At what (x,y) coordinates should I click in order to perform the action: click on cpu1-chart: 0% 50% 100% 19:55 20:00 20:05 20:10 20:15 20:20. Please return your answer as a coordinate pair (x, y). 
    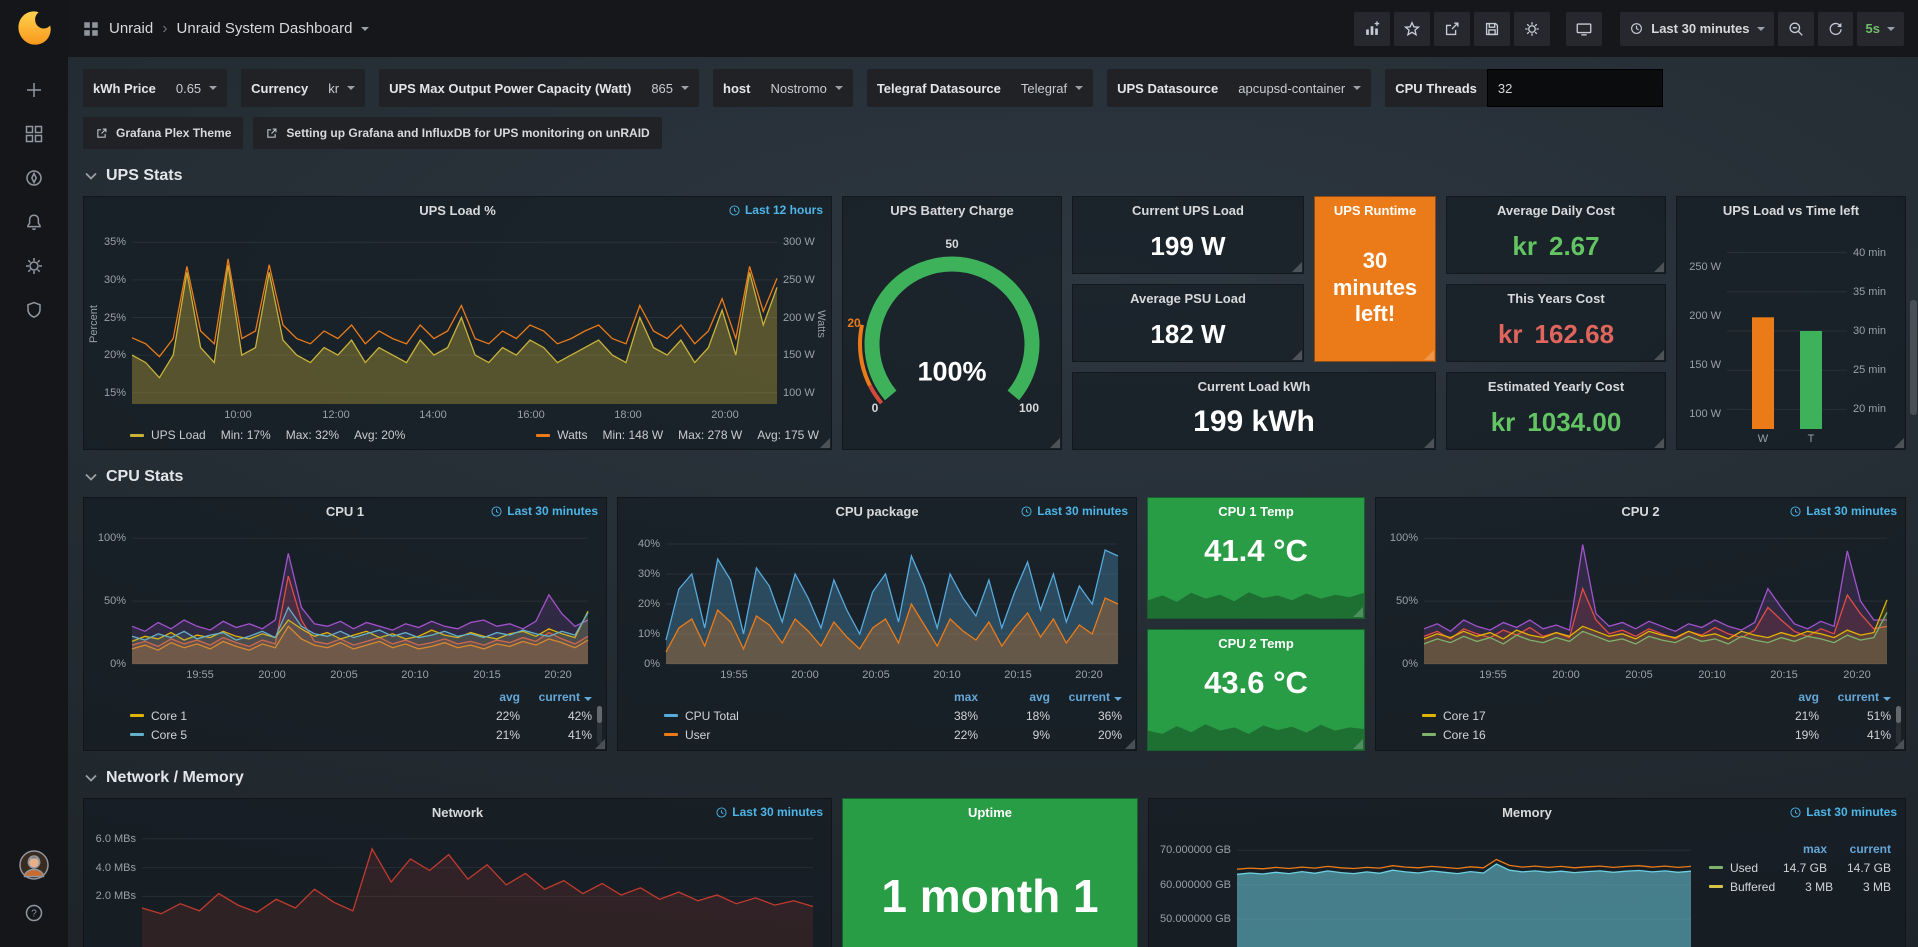
    Looking at the image, I should click on (345, 604).